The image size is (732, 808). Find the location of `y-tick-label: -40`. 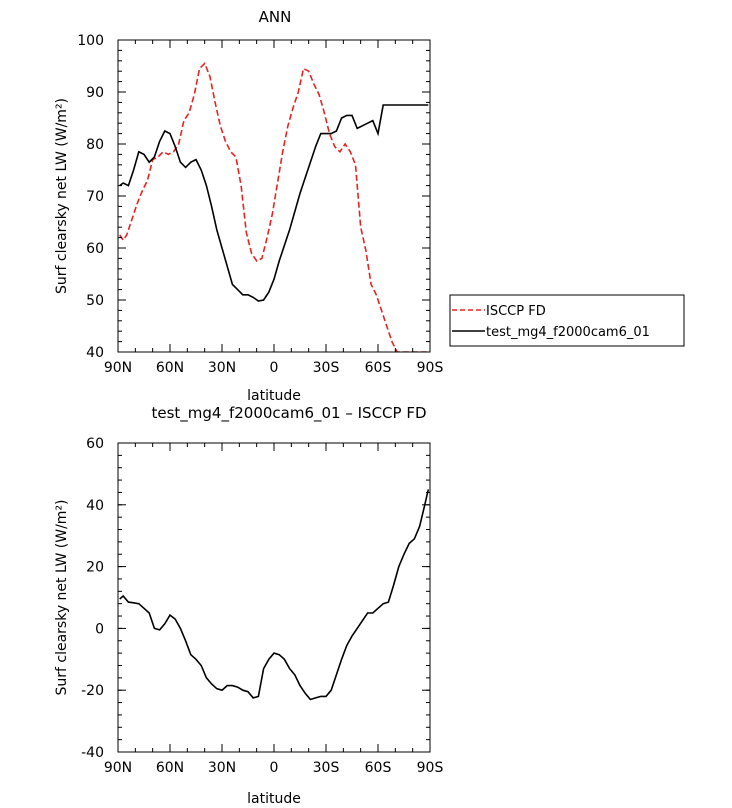

y-tick-label: -40 is located at coordinates (92, 753).